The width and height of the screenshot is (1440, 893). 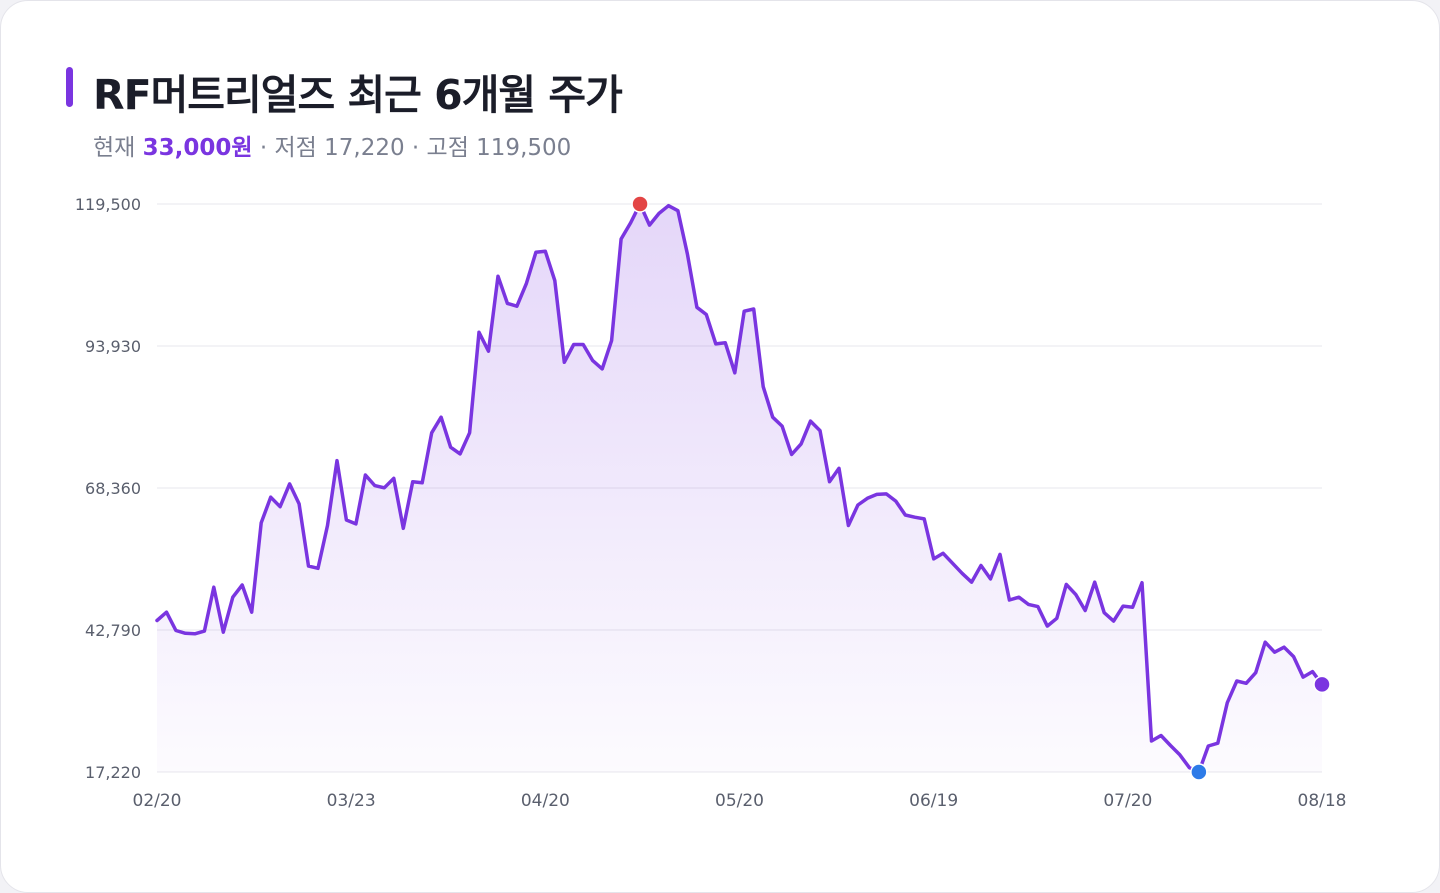 What do you see at coordinates (1322, 684) in the screenshot?
I see `current-point-marker` at bounding box center [1322, 684].